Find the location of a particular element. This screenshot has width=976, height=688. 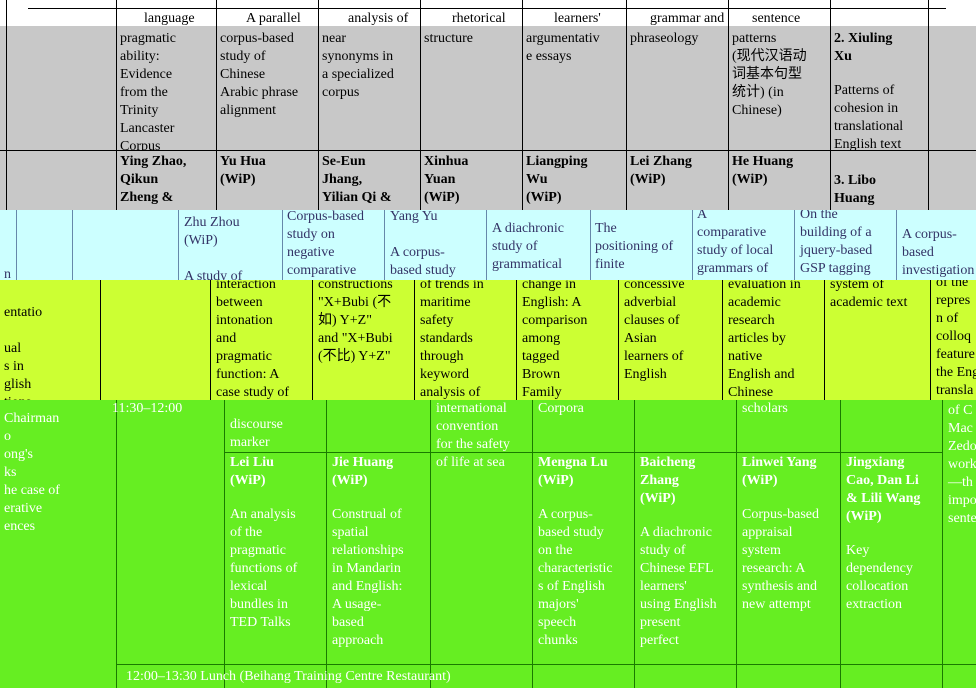

paper-title: Key dependency collocation extraction is located at coordinates (879, 577).